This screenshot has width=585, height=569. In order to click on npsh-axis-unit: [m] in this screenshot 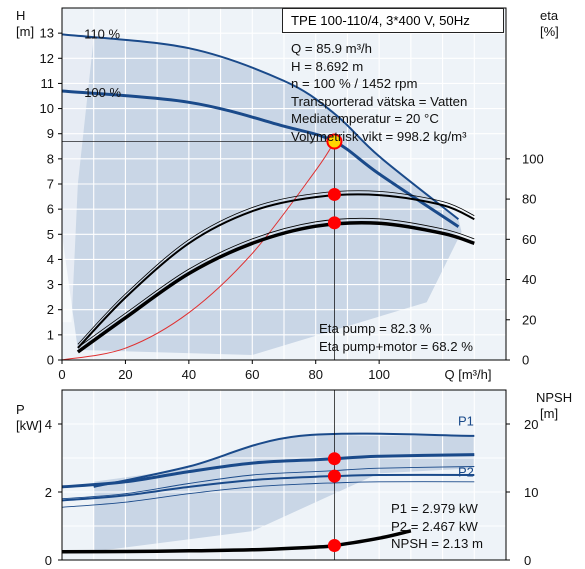, I will do `click(549, 413)`.